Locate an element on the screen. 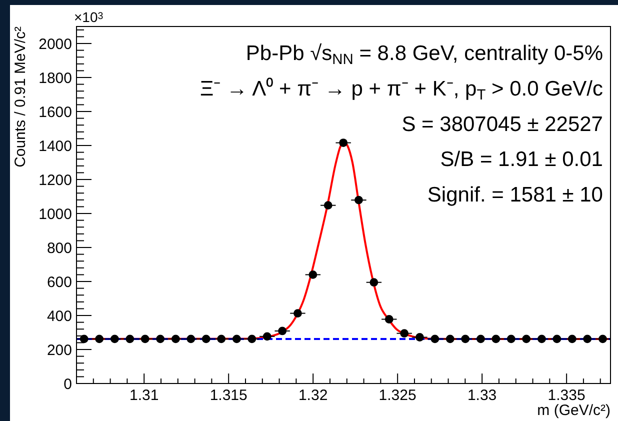  y-tick-label: 2000 is located at coordinates (55, 44).